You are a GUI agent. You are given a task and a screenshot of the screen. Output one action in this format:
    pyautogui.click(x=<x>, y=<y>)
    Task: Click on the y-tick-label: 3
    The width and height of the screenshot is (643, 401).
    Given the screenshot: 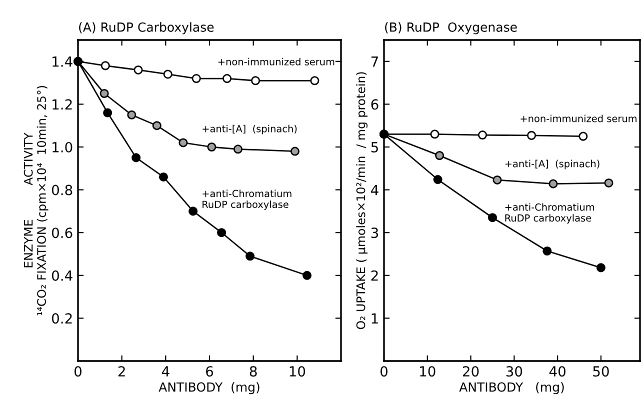 What is the action you would take?
    pyautogui.click(x=374, y=233)
    